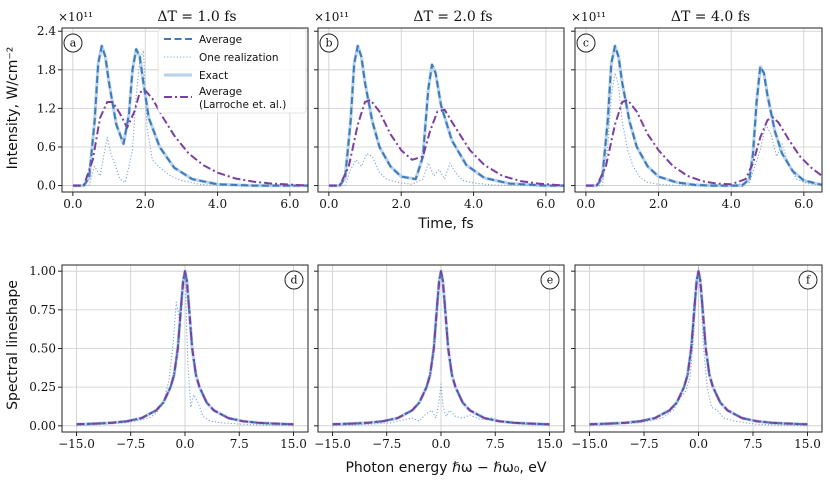 Image resolution: width=830 pixels, height=484 pixels. I want to click on bottom-y-axis-label: Spectral lineshape, so click(13, 345).